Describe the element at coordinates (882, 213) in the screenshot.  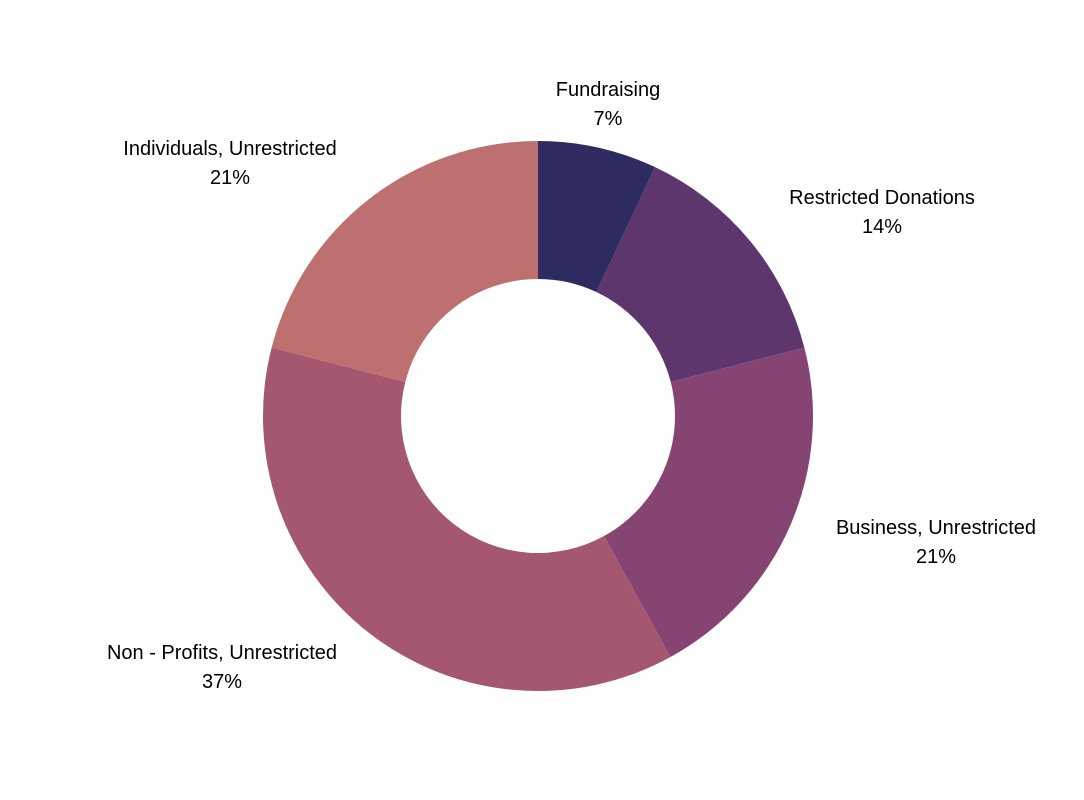
I see `slice-label-restricted-donations: Restricted Donations 14%` at that location.